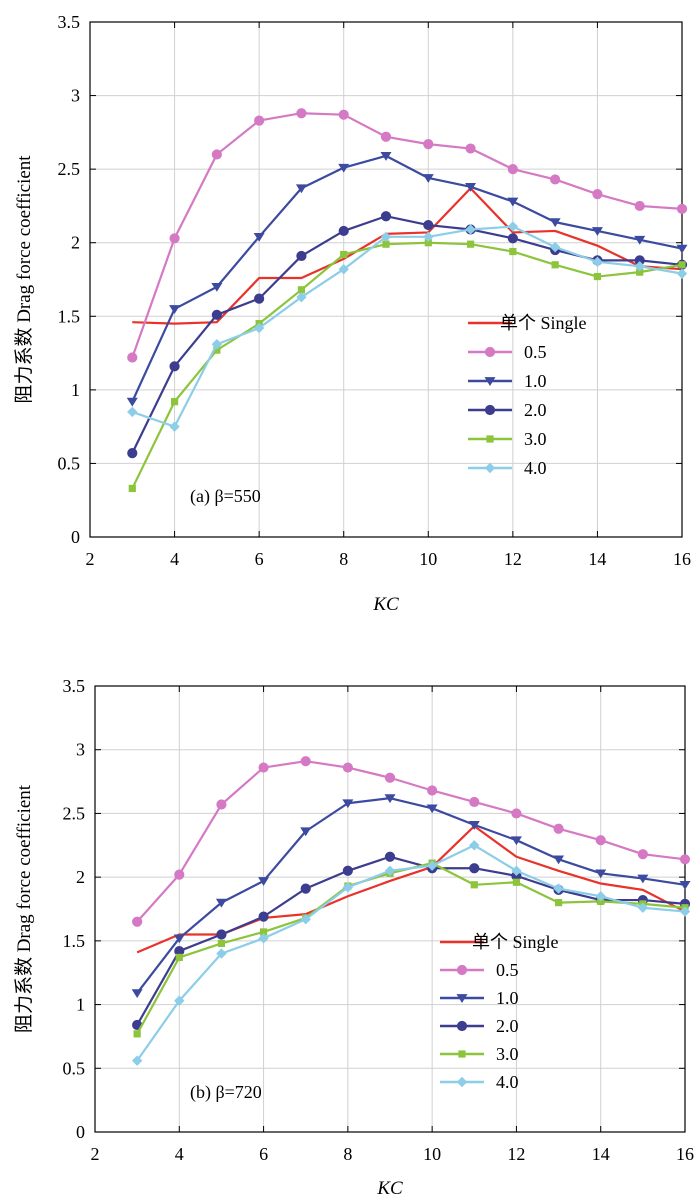  What do you see at coordinates (490, 468) in the screenshot?
I see `data-point-a-4.0-legend` at bounding box center [490, 468].